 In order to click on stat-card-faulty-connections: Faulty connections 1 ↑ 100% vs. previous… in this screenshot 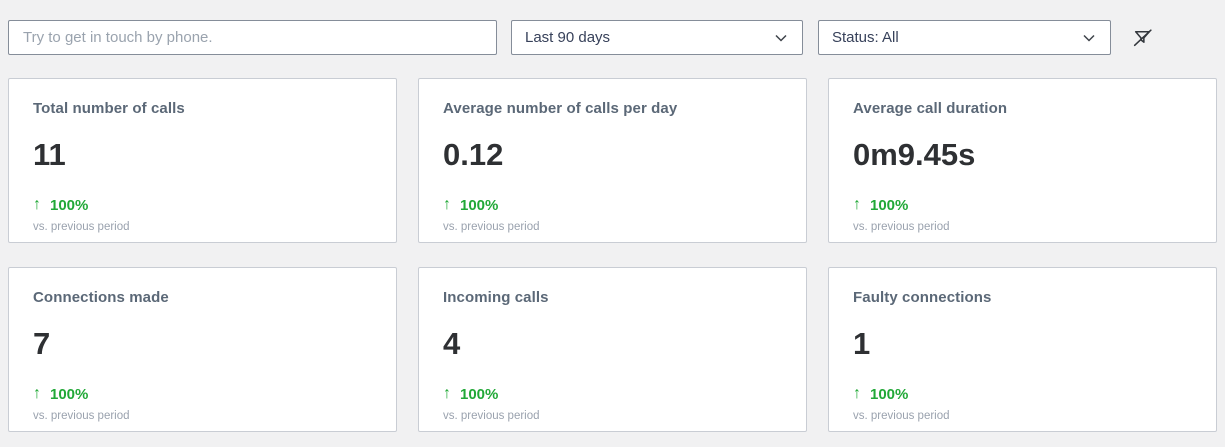, I will do `click(1022, 349)`.